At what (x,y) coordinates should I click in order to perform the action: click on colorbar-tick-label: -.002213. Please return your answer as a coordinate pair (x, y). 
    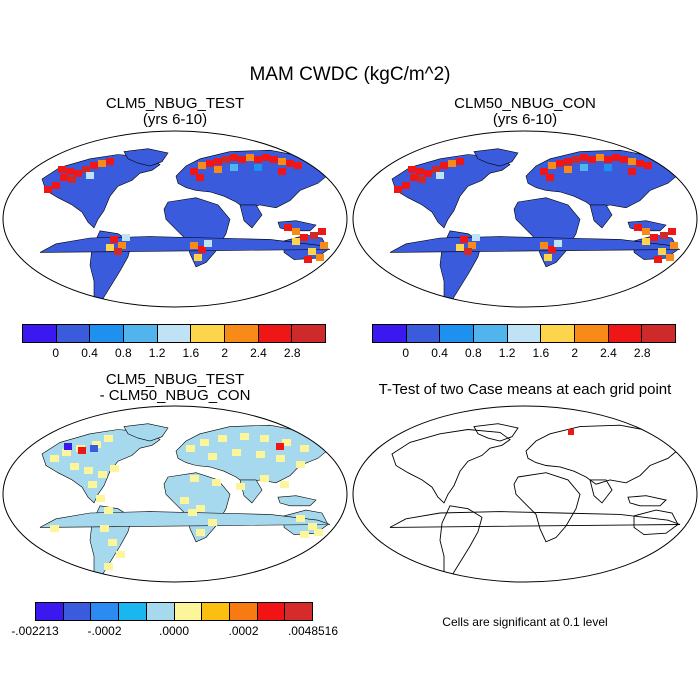
    Looking at the image, I should click on (35, 631).